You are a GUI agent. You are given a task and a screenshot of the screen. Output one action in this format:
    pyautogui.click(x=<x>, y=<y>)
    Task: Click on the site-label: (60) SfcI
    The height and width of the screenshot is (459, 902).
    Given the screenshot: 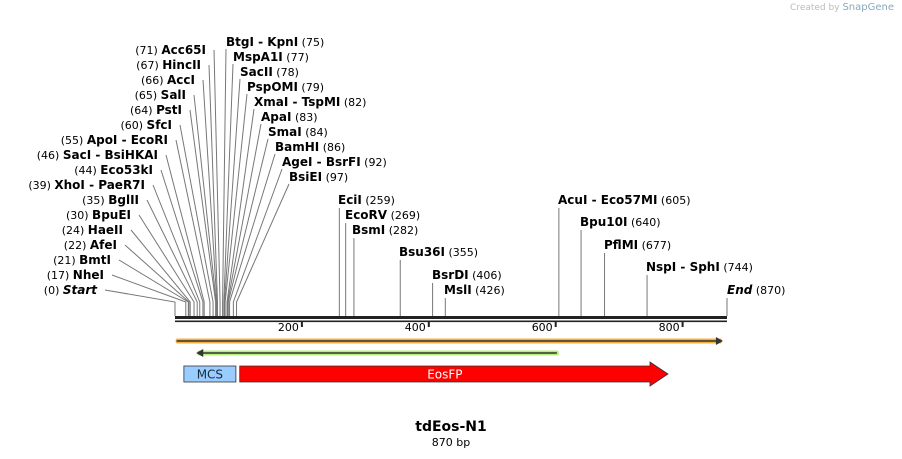 What is the action you would take?
    pyautogui.click(x=146, y=125)
    